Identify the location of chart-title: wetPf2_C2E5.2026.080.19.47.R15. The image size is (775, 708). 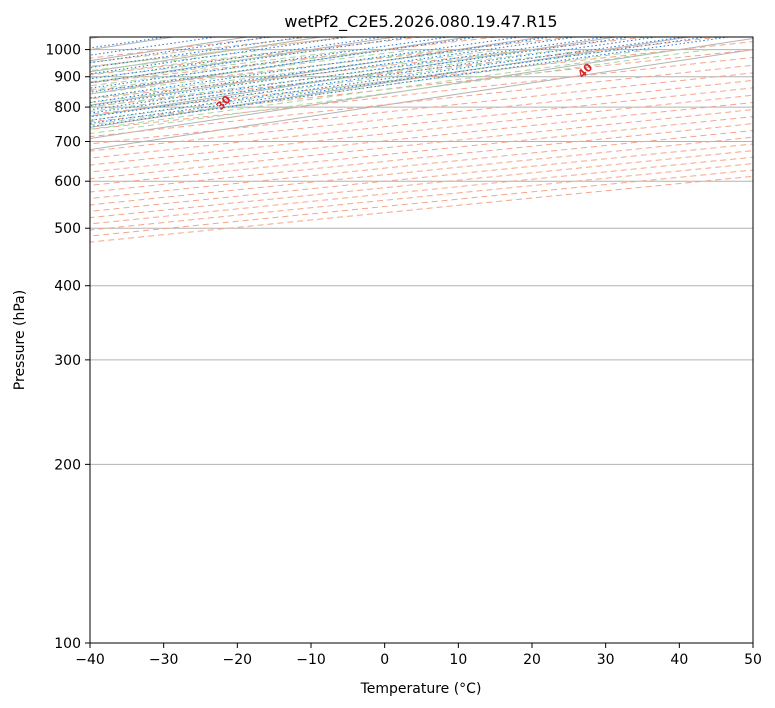
(420, 22).